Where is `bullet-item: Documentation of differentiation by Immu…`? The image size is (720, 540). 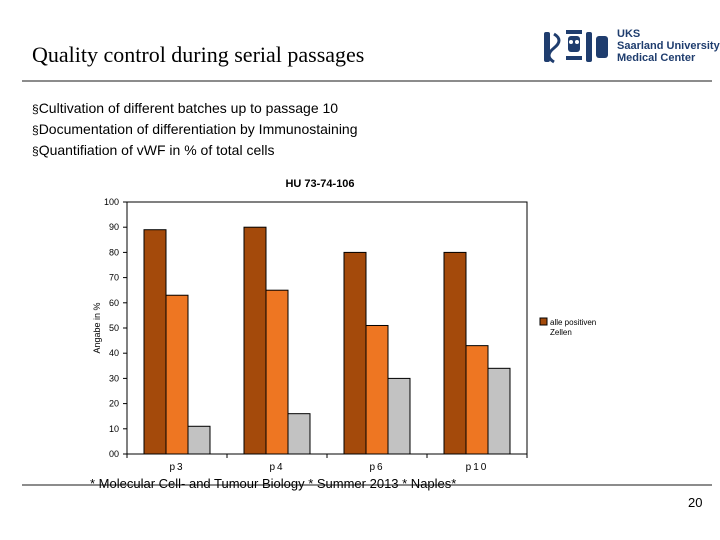
bullet-item: Documentation of differentiation by Immu… is located at coordinates (195, 129).